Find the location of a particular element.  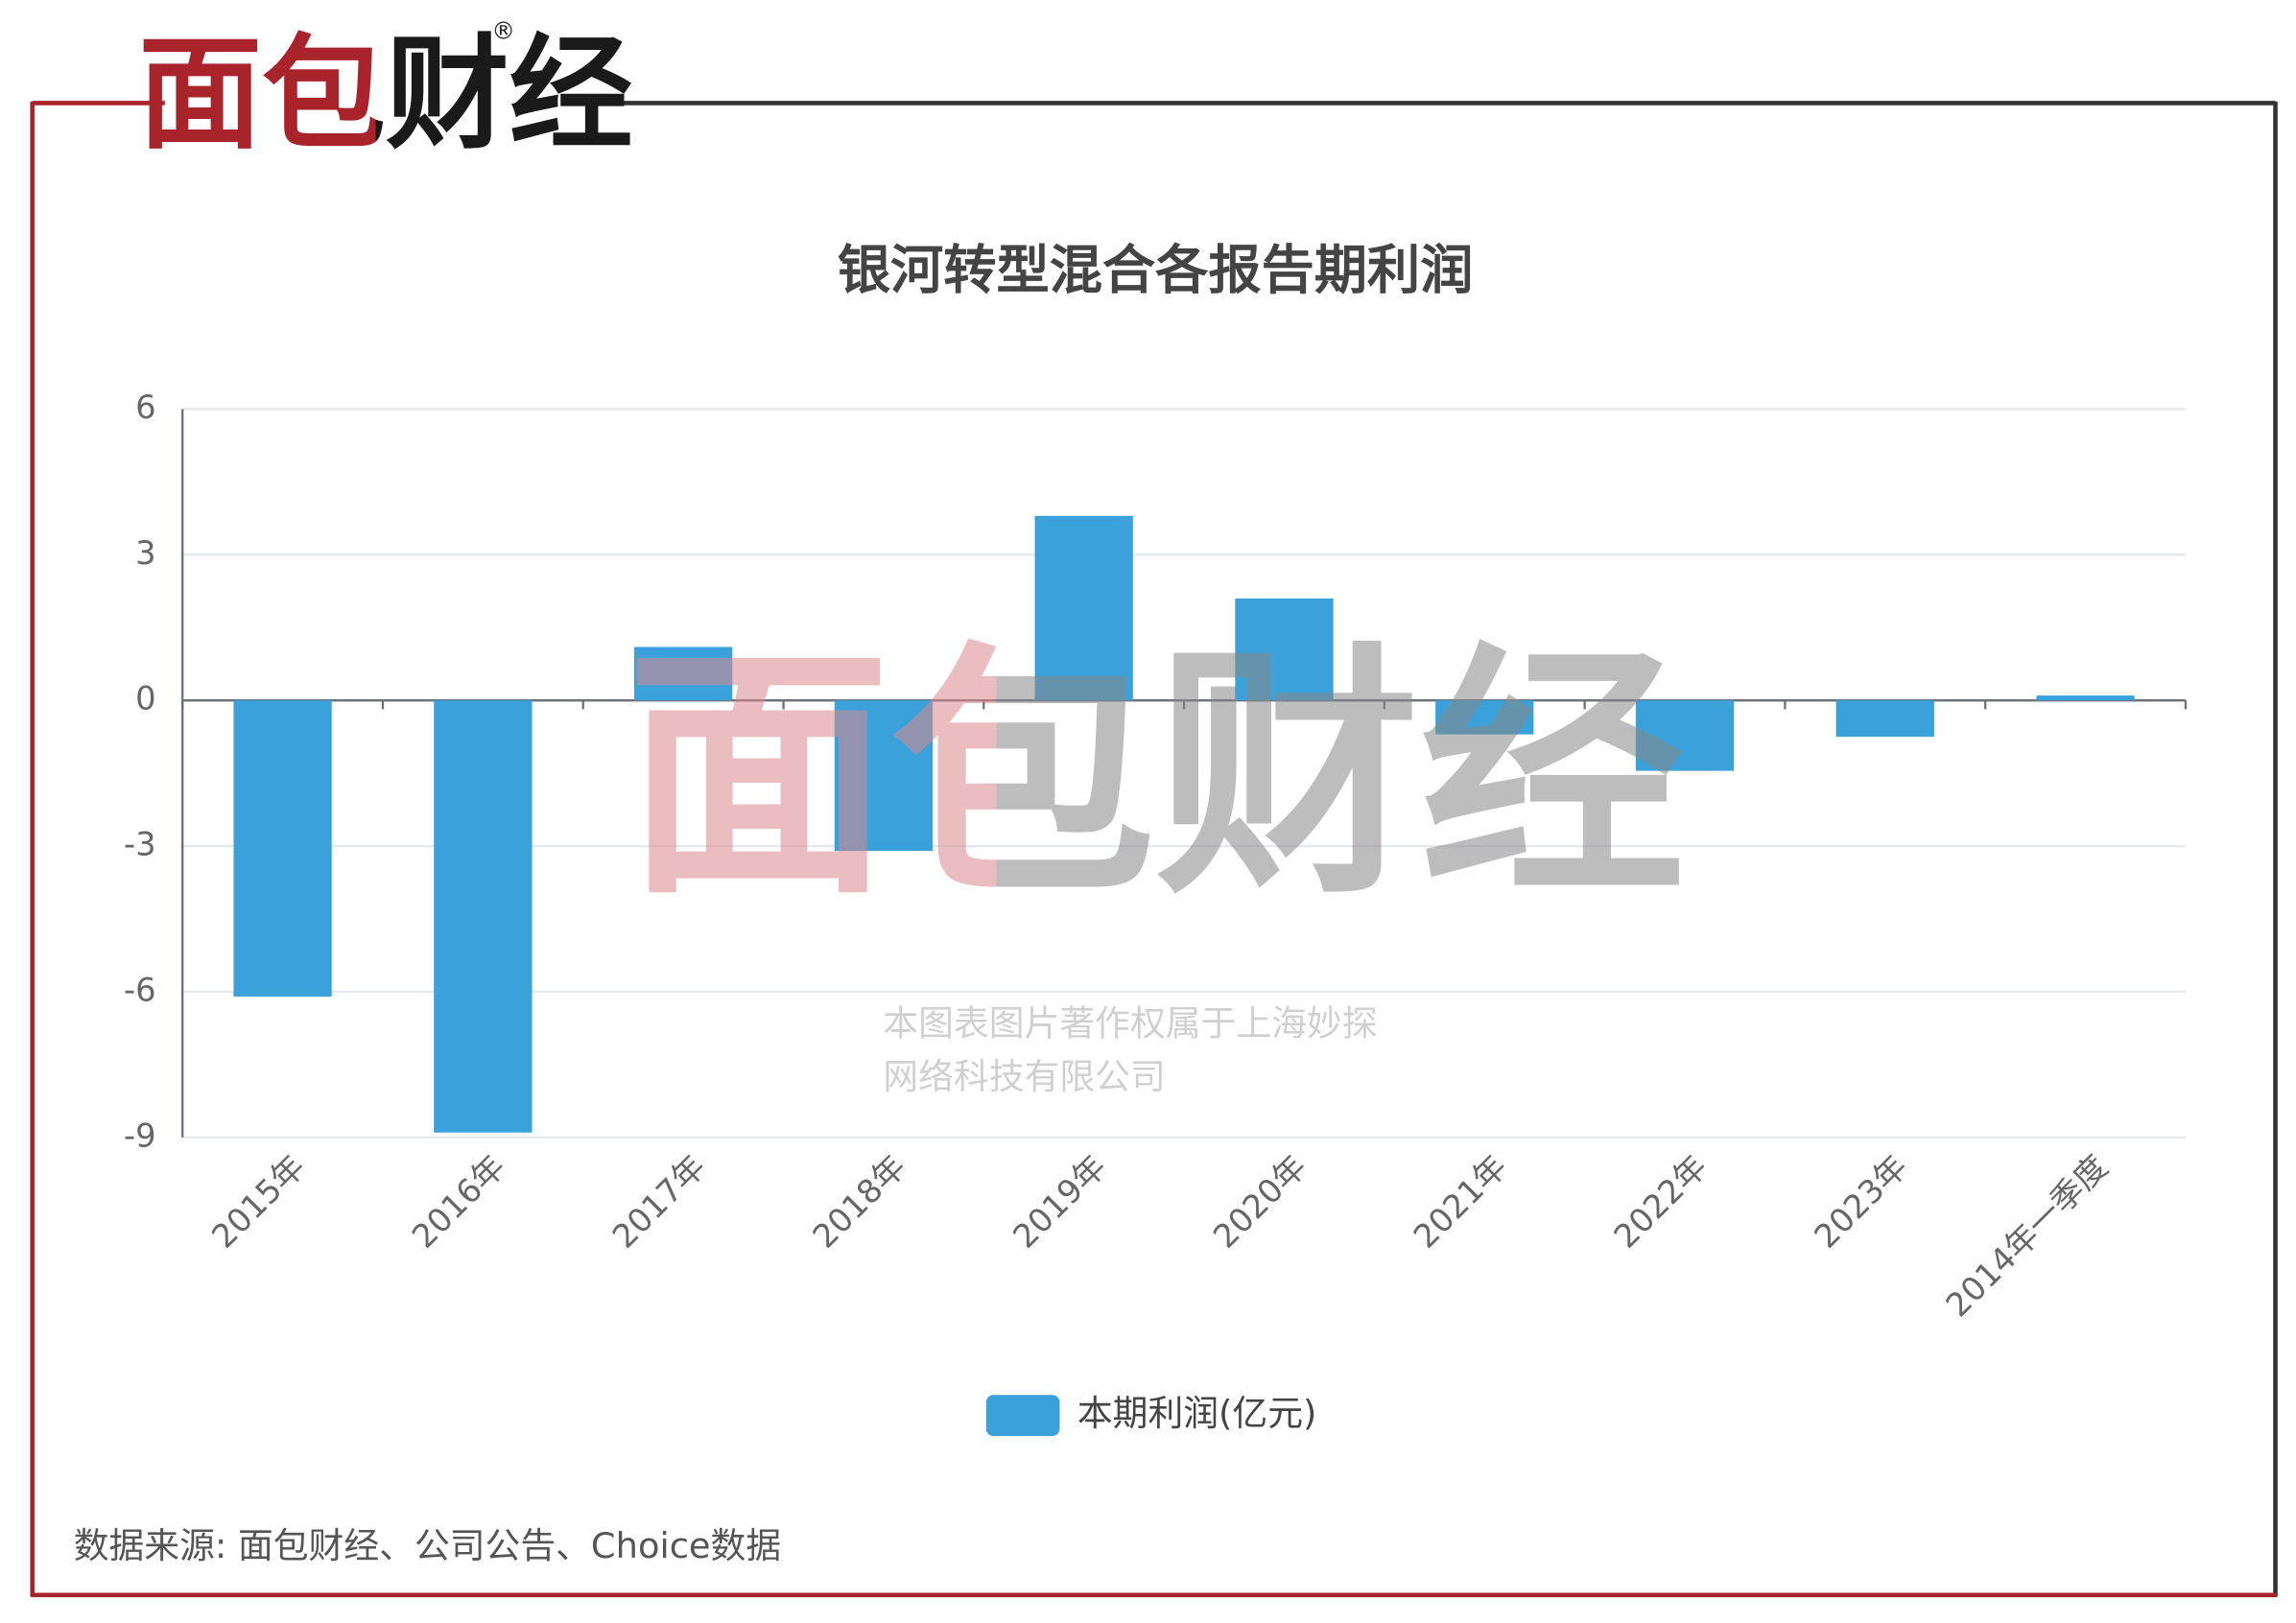

watermark: 面包财经 本图表图片著作权属于上海妙探 网络科技有限公司 is located at coordinates (1155, 860).